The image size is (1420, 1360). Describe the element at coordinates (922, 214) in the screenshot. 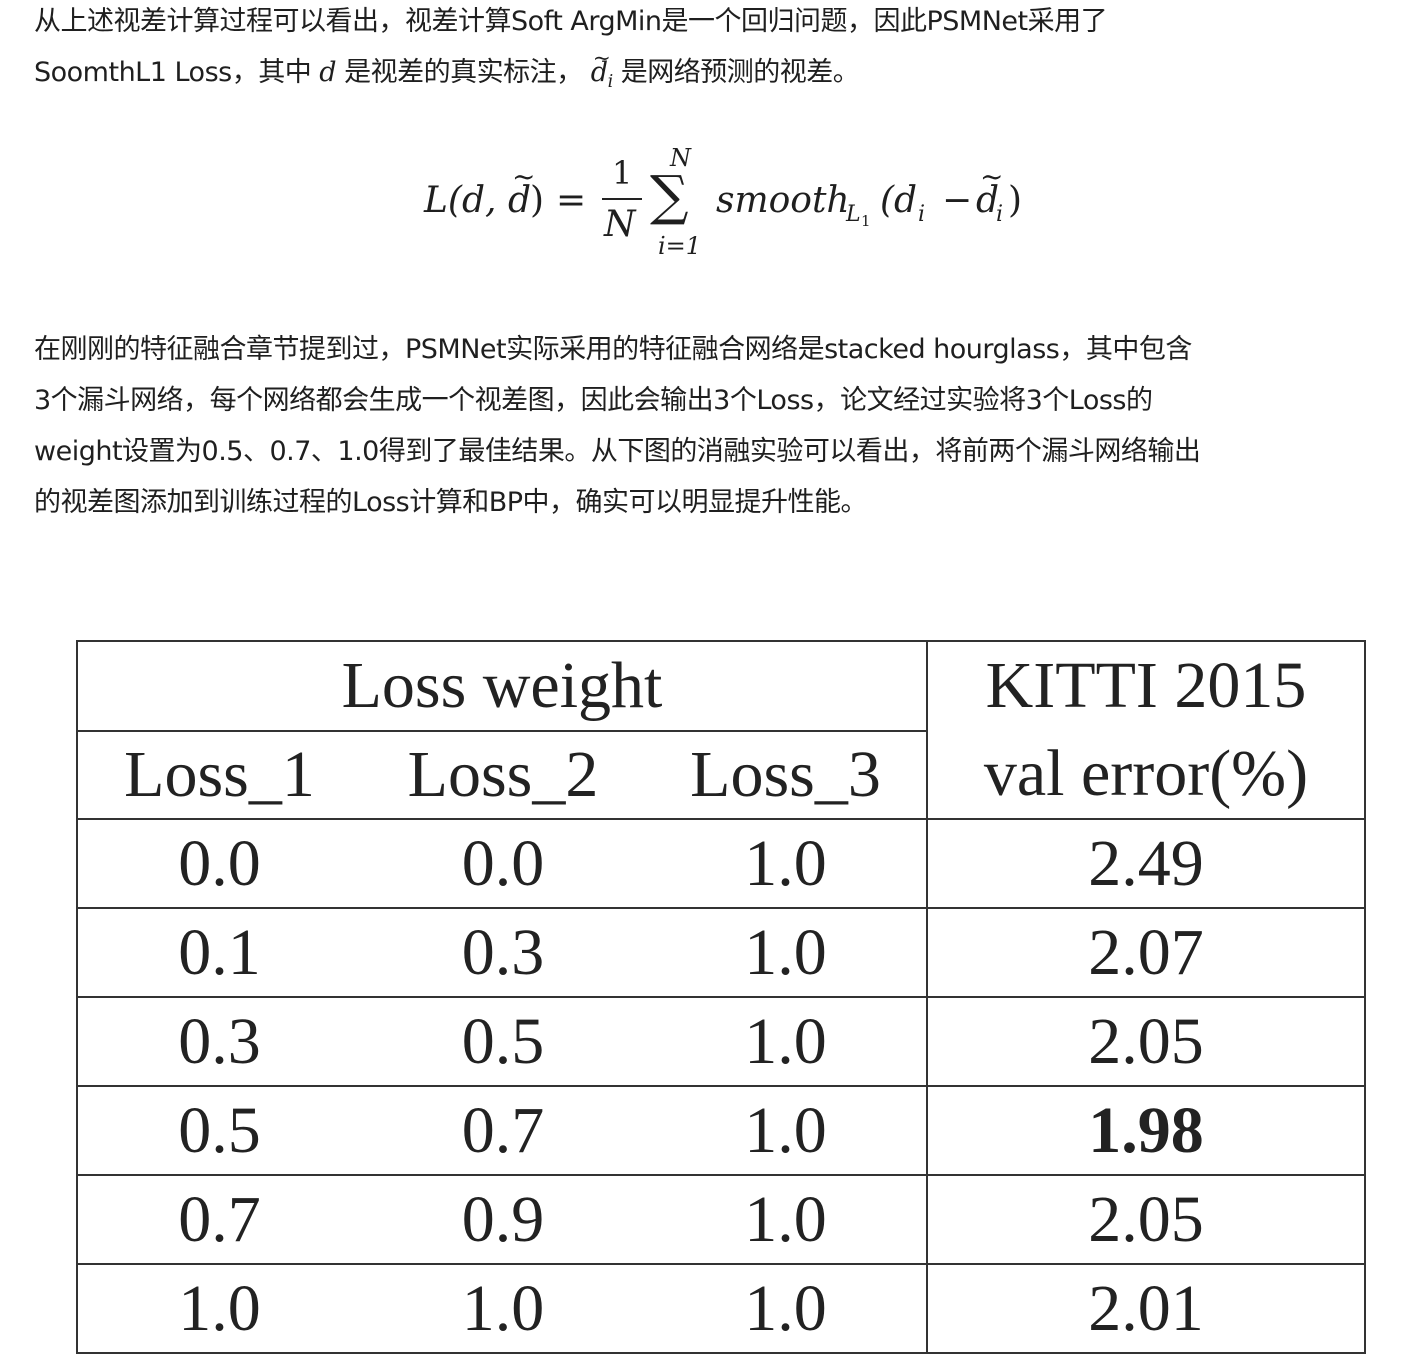

I see `formula-arg-i: i` at that location.